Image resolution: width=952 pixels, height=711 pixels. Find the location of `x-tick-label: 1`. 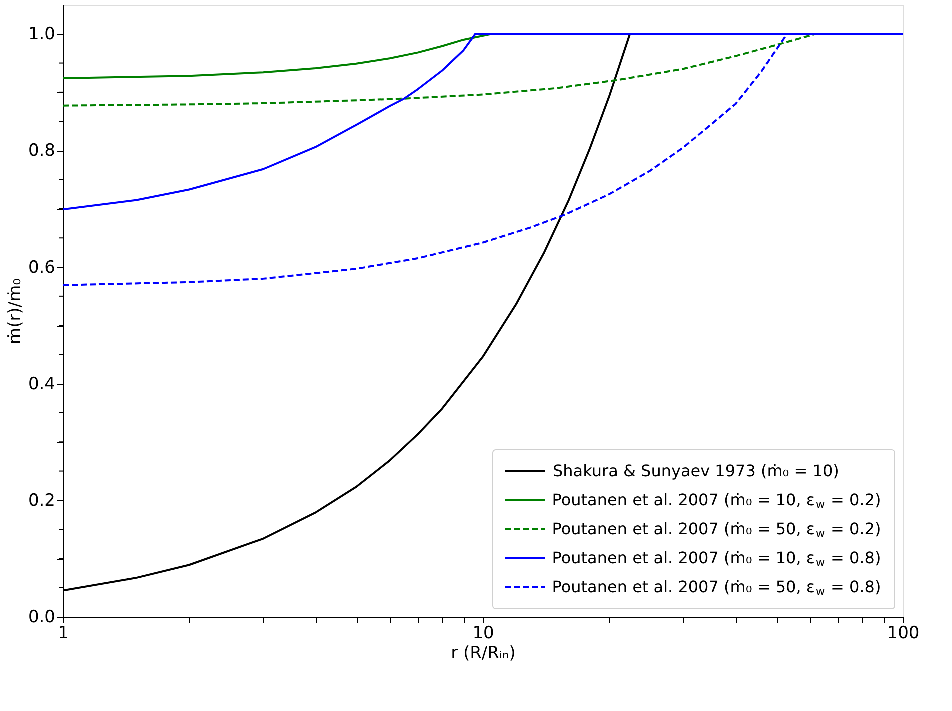

x-tick-label: 1 is located at coordinates (63, 634).